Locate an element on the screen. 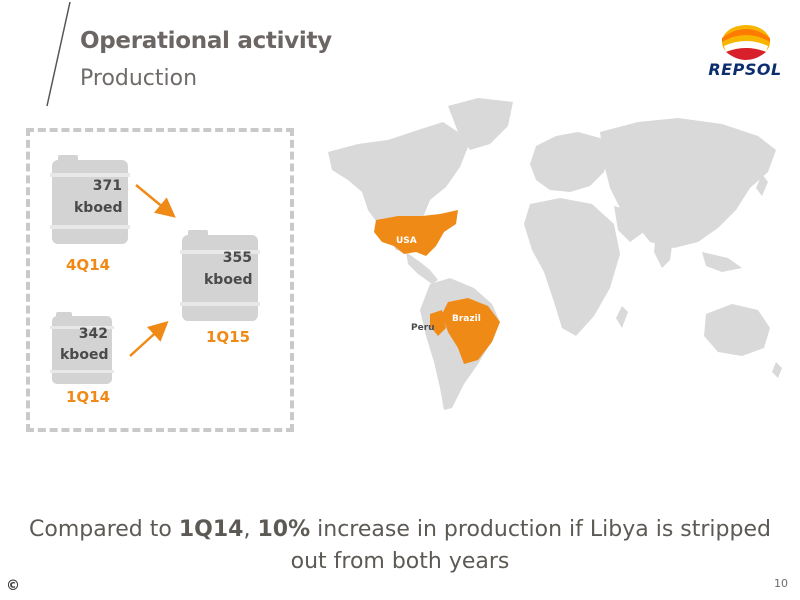  japan-shape is located at coordinates (762, 185).